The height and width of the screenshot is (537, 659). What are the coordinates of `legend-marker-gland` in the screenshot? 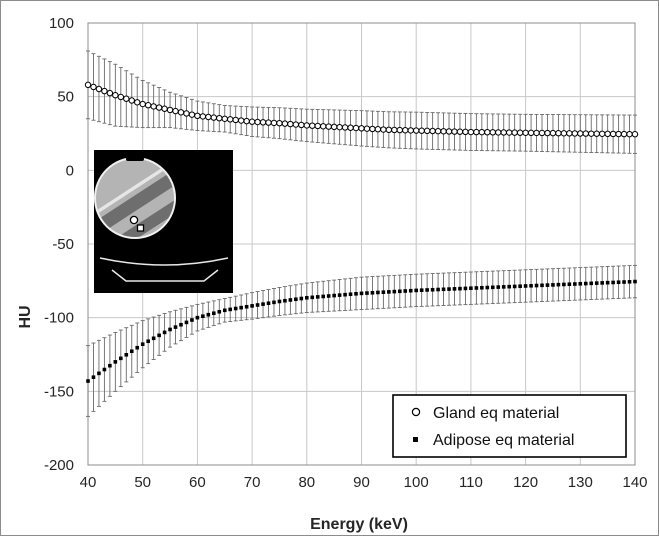 It's located at (416, 412).